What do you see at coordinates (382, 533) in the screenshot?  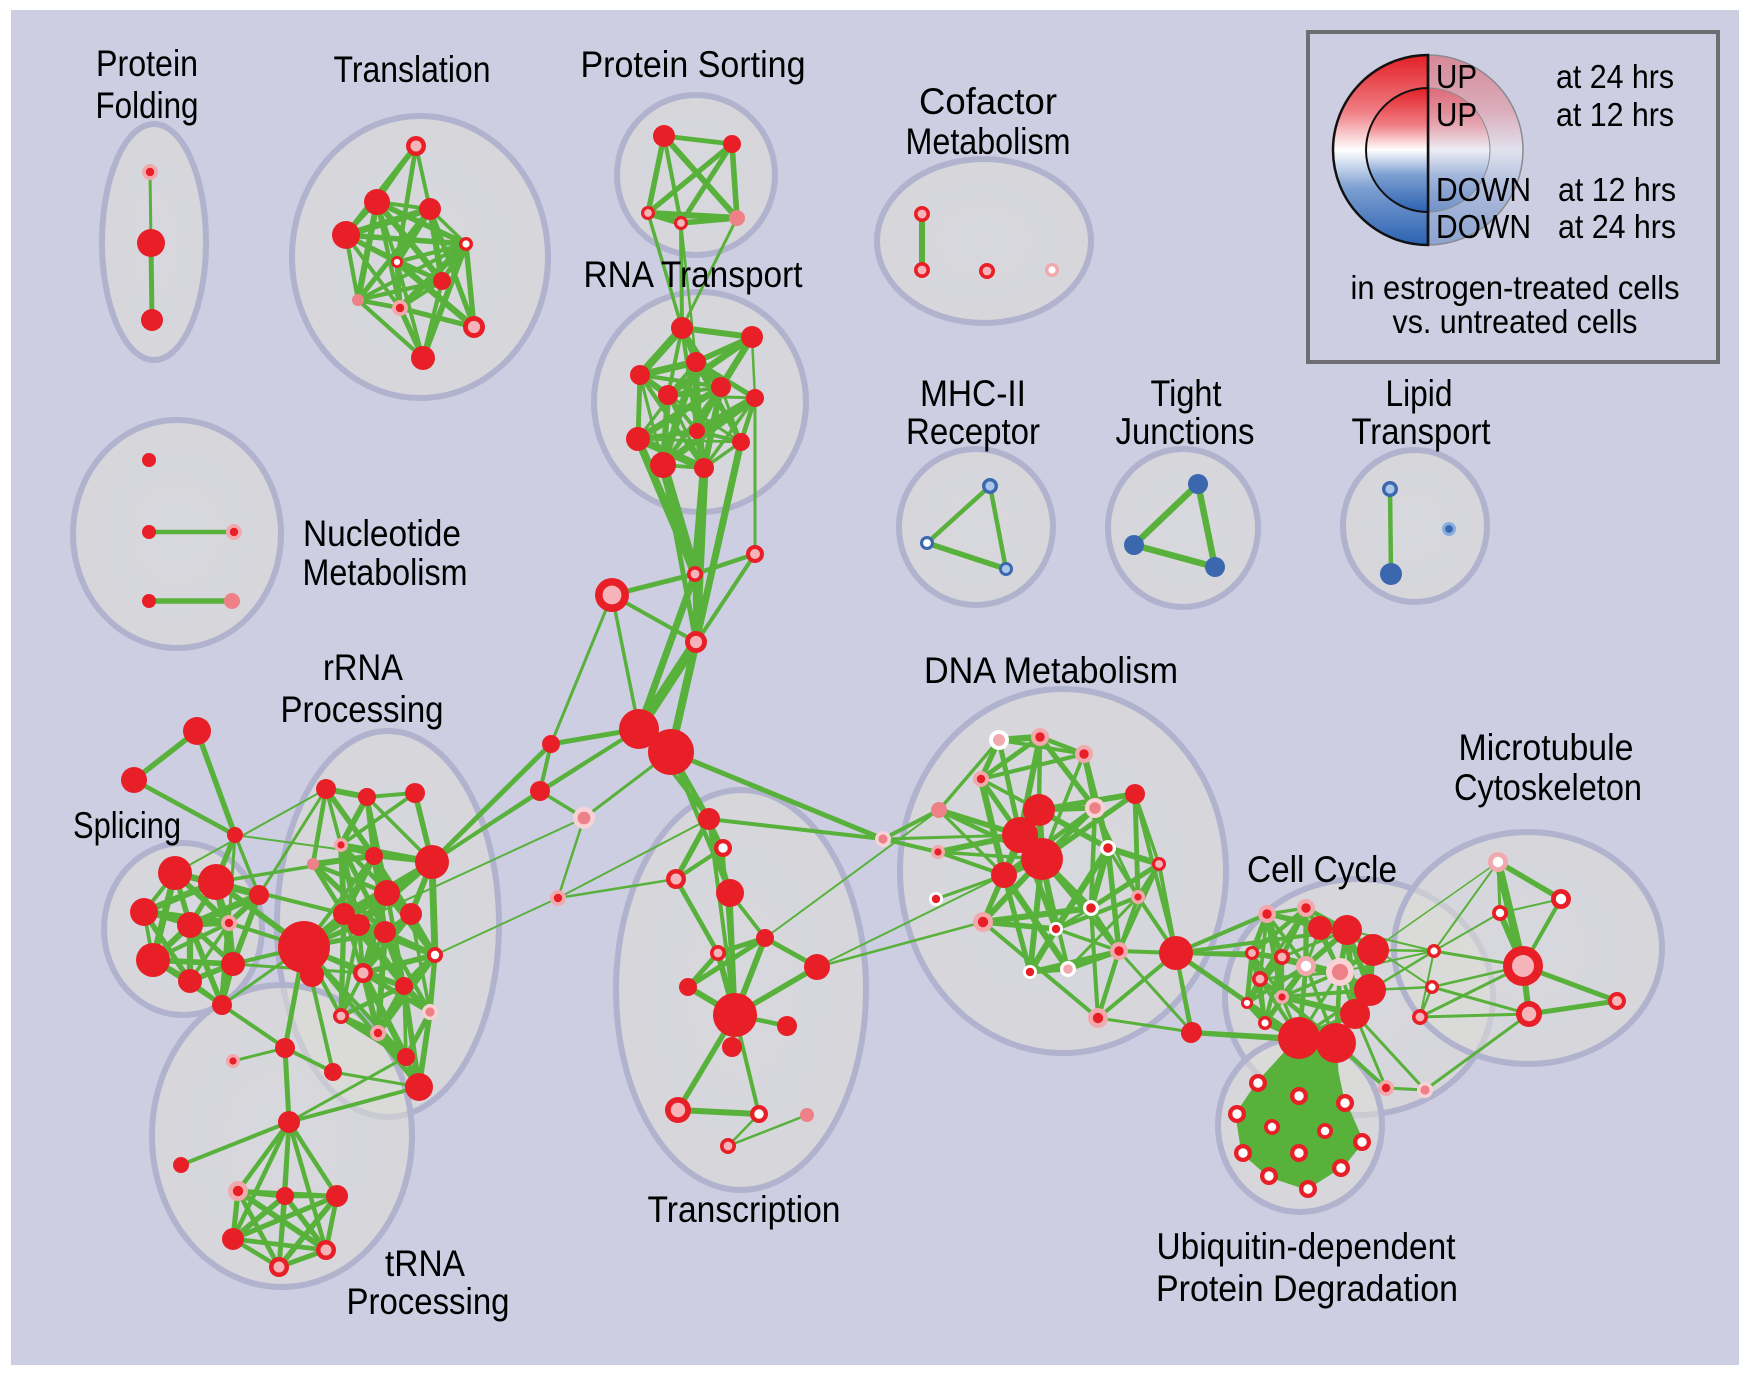 I see `svg-text: Nucleotide` at bounding box center [382, 533].